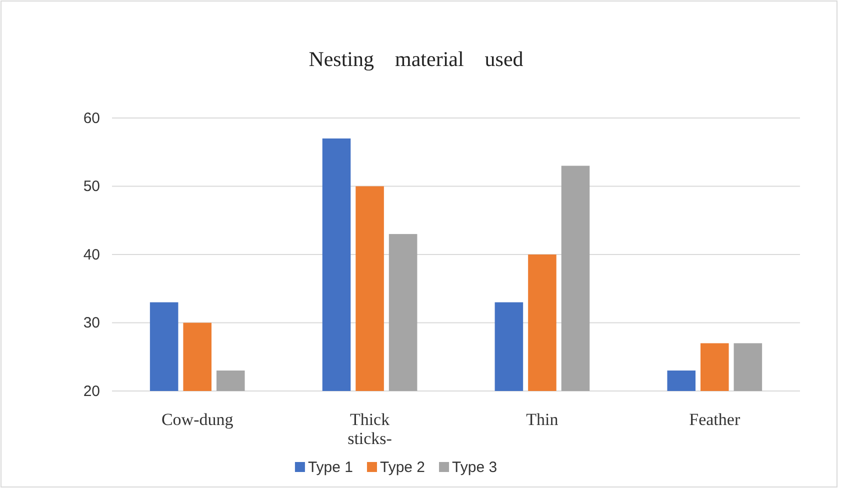  Describe the element at coordinates (91, 391) in the screenshot. I see `y-tick-label: 20` at that location.